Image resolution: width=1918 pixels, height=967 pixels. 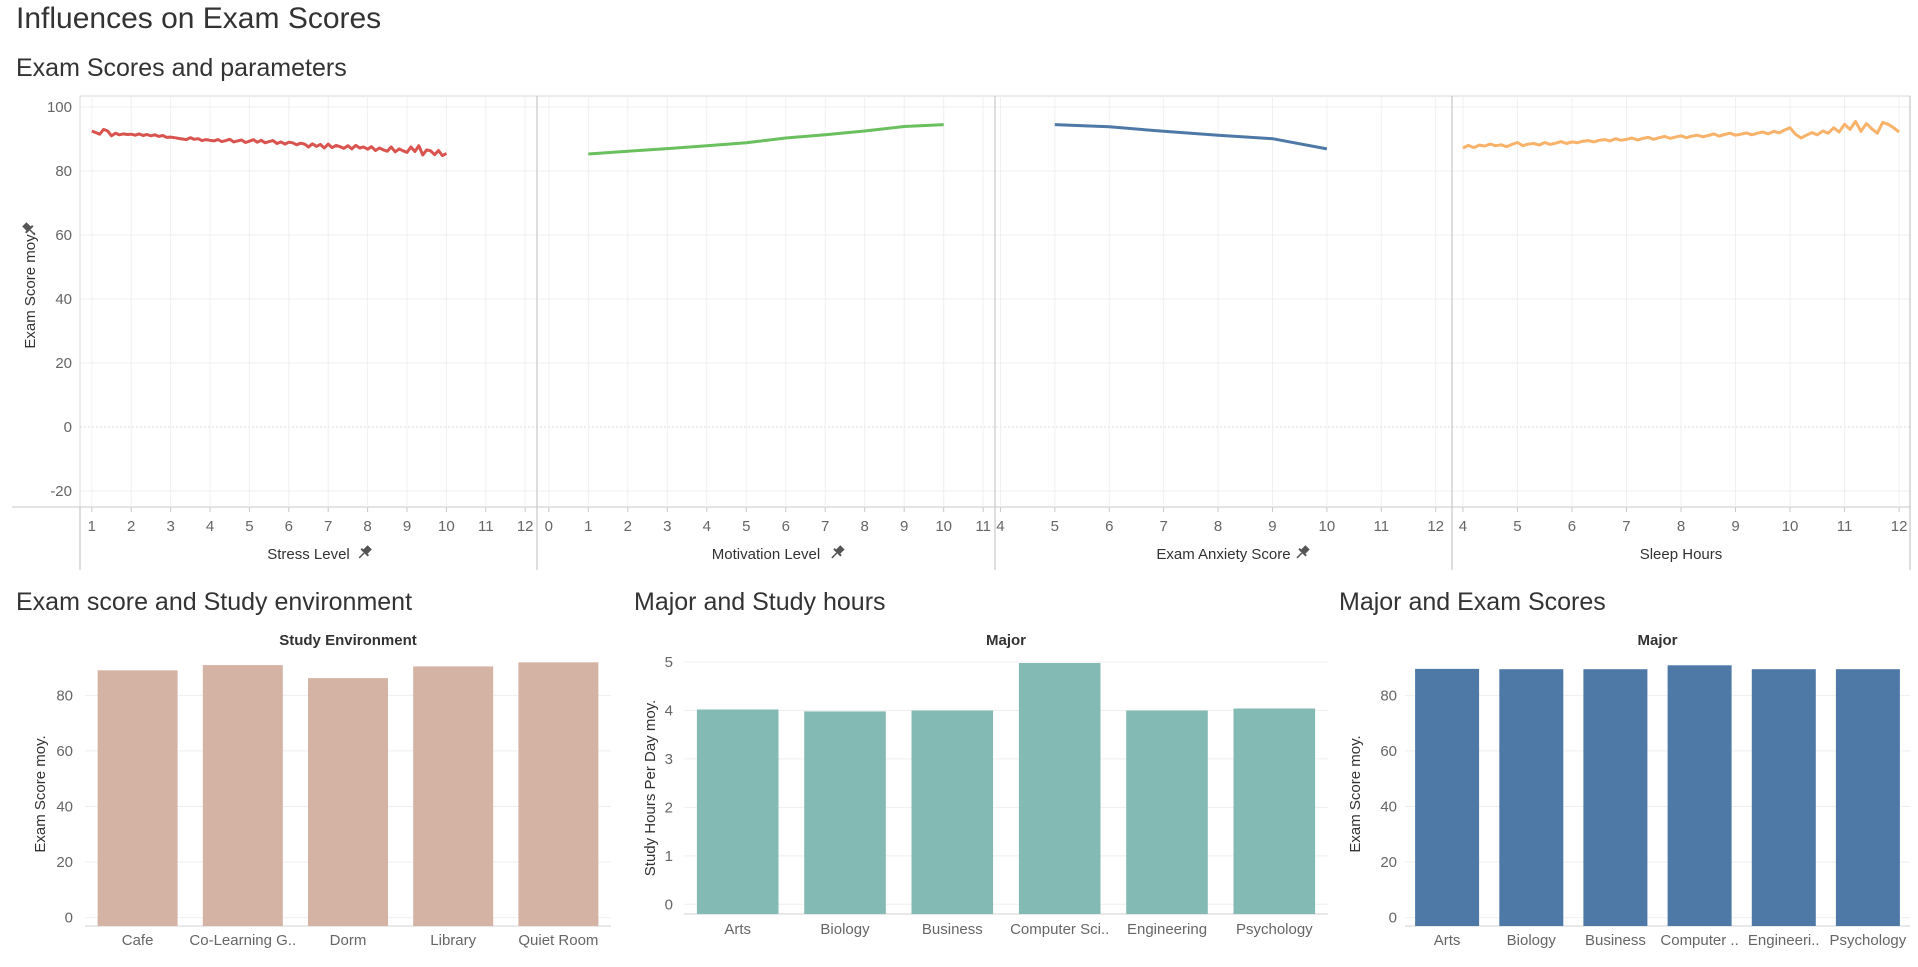 What do you see at coordinates (760, 602) in the screenshot?
I see `section-title-major-study-hours: Major and Study hours` at bounding box center [760, 602].